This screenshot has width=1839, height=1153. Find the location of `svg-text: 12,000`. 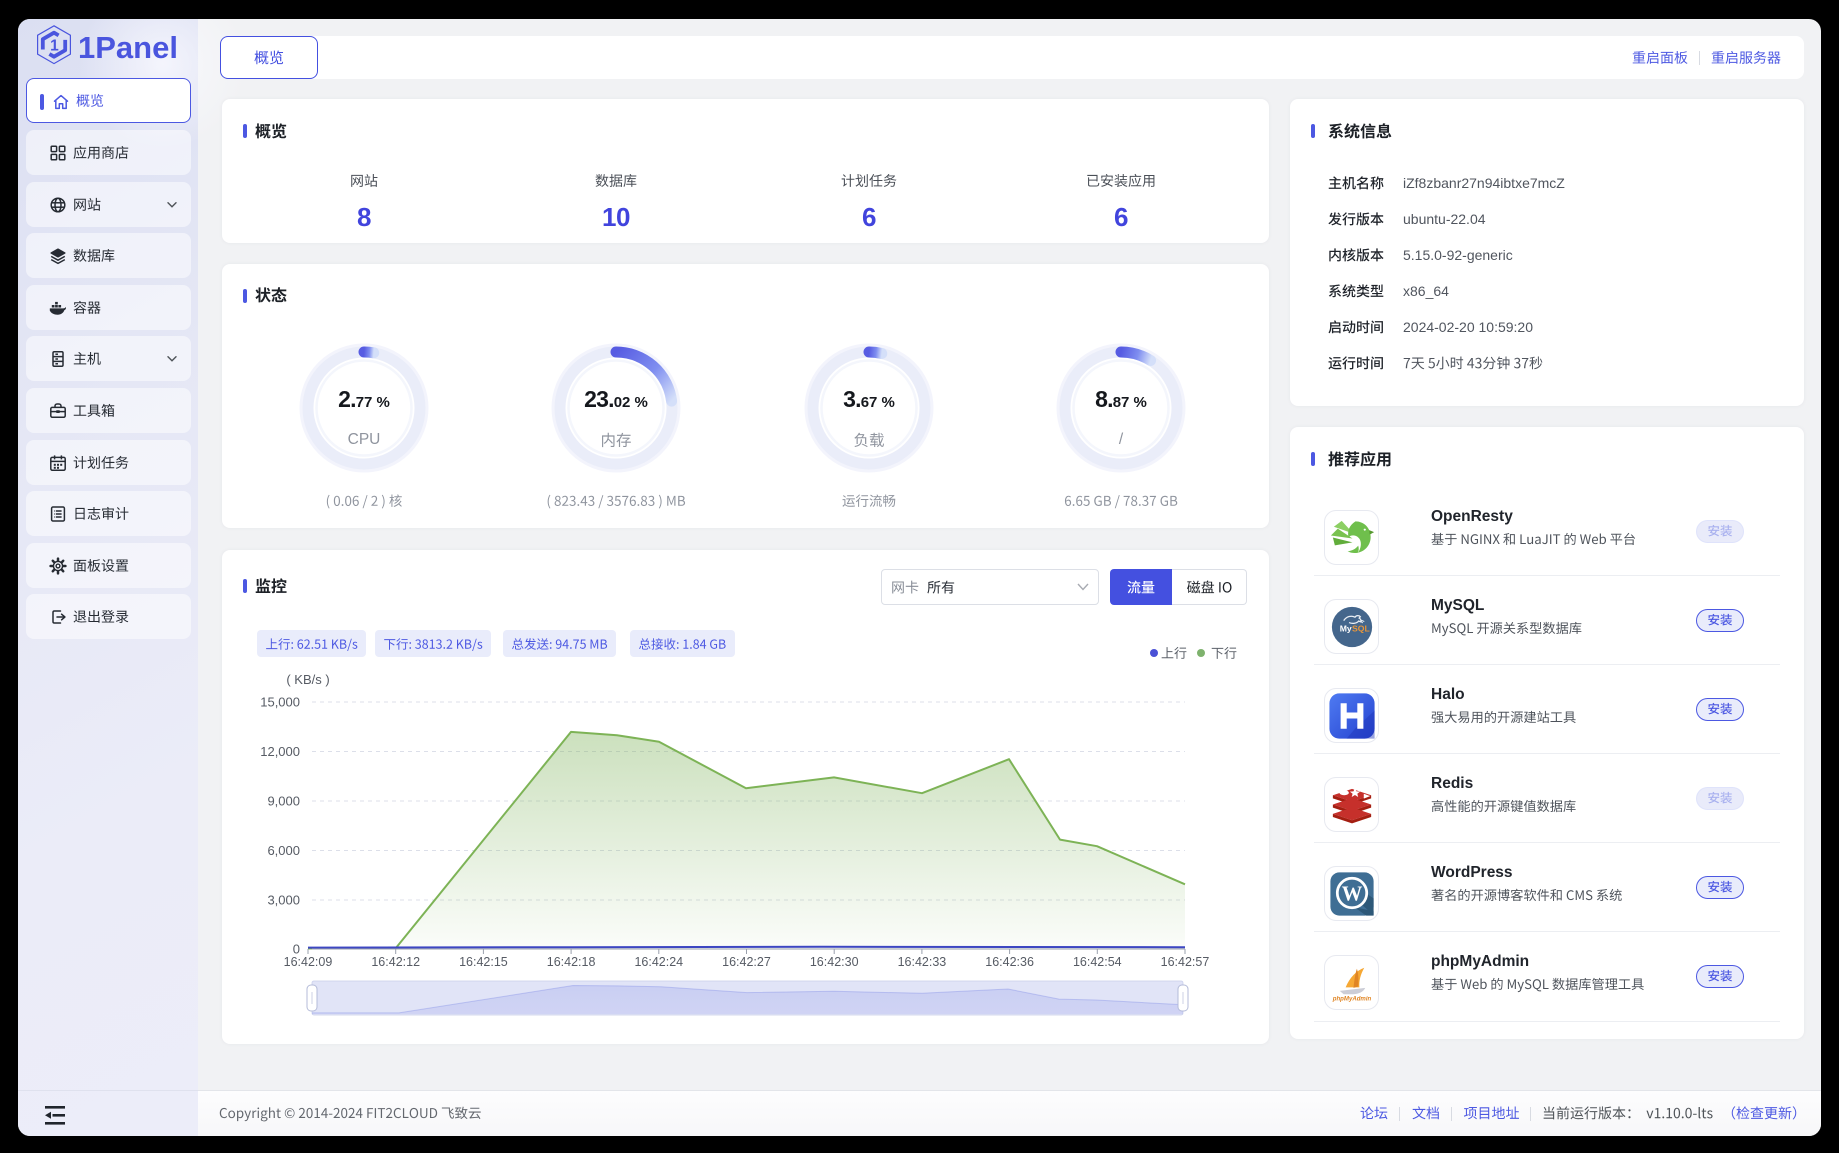

svg-text: 12,000 is located at coordinates (280, 751).